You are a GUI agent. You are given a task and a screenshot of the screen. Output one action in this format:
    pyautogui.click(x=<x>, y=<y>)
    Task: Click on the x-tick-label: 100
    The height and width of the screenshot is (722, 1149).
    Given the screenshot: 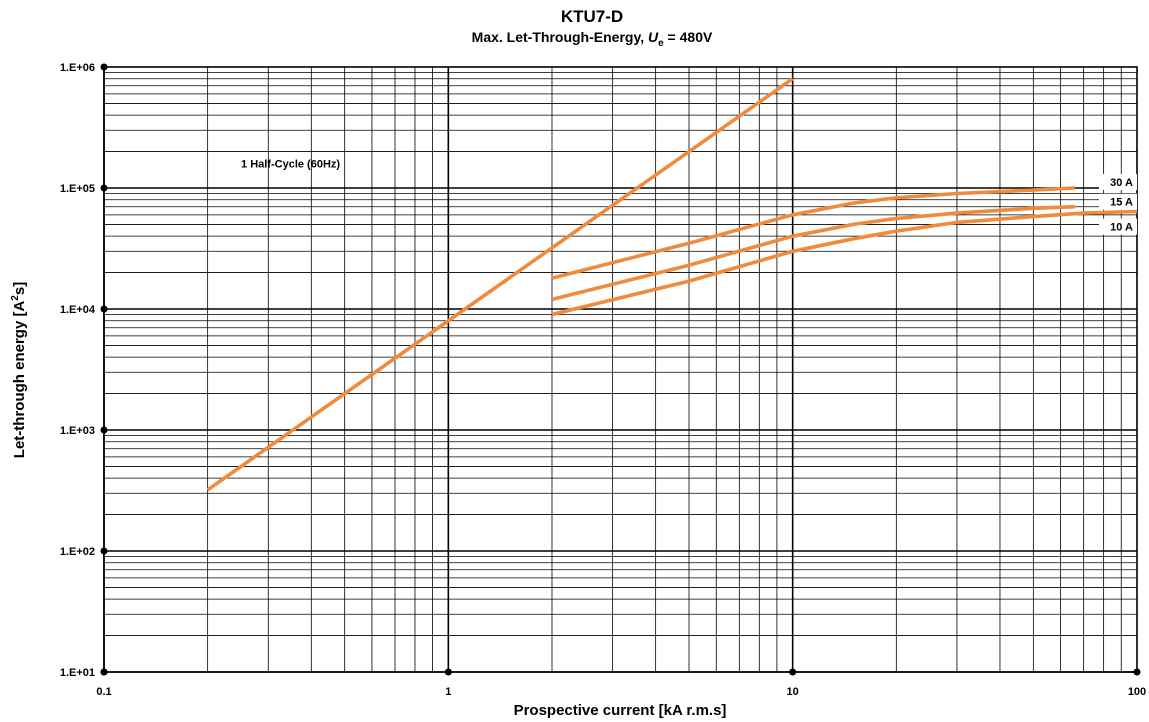 What is the action you would take?
    pyautogui.click(x=1137, y=692)
    